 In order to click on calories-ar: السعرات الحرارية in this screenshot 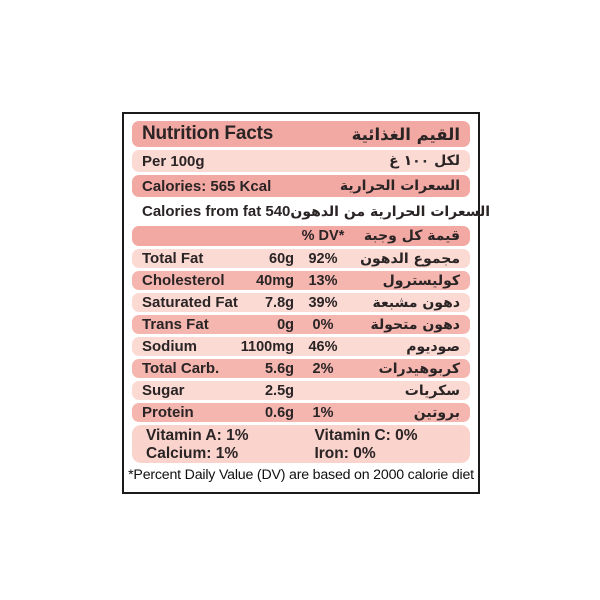, I will do `click(399, 186)`.